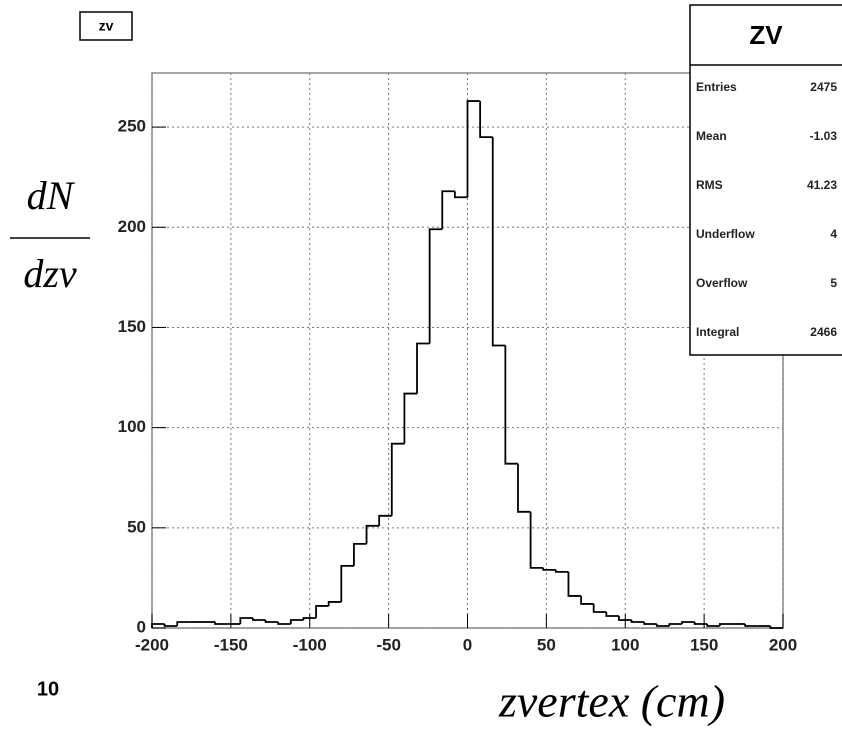  I want to click on chart-title: zv, so click(106, 26).